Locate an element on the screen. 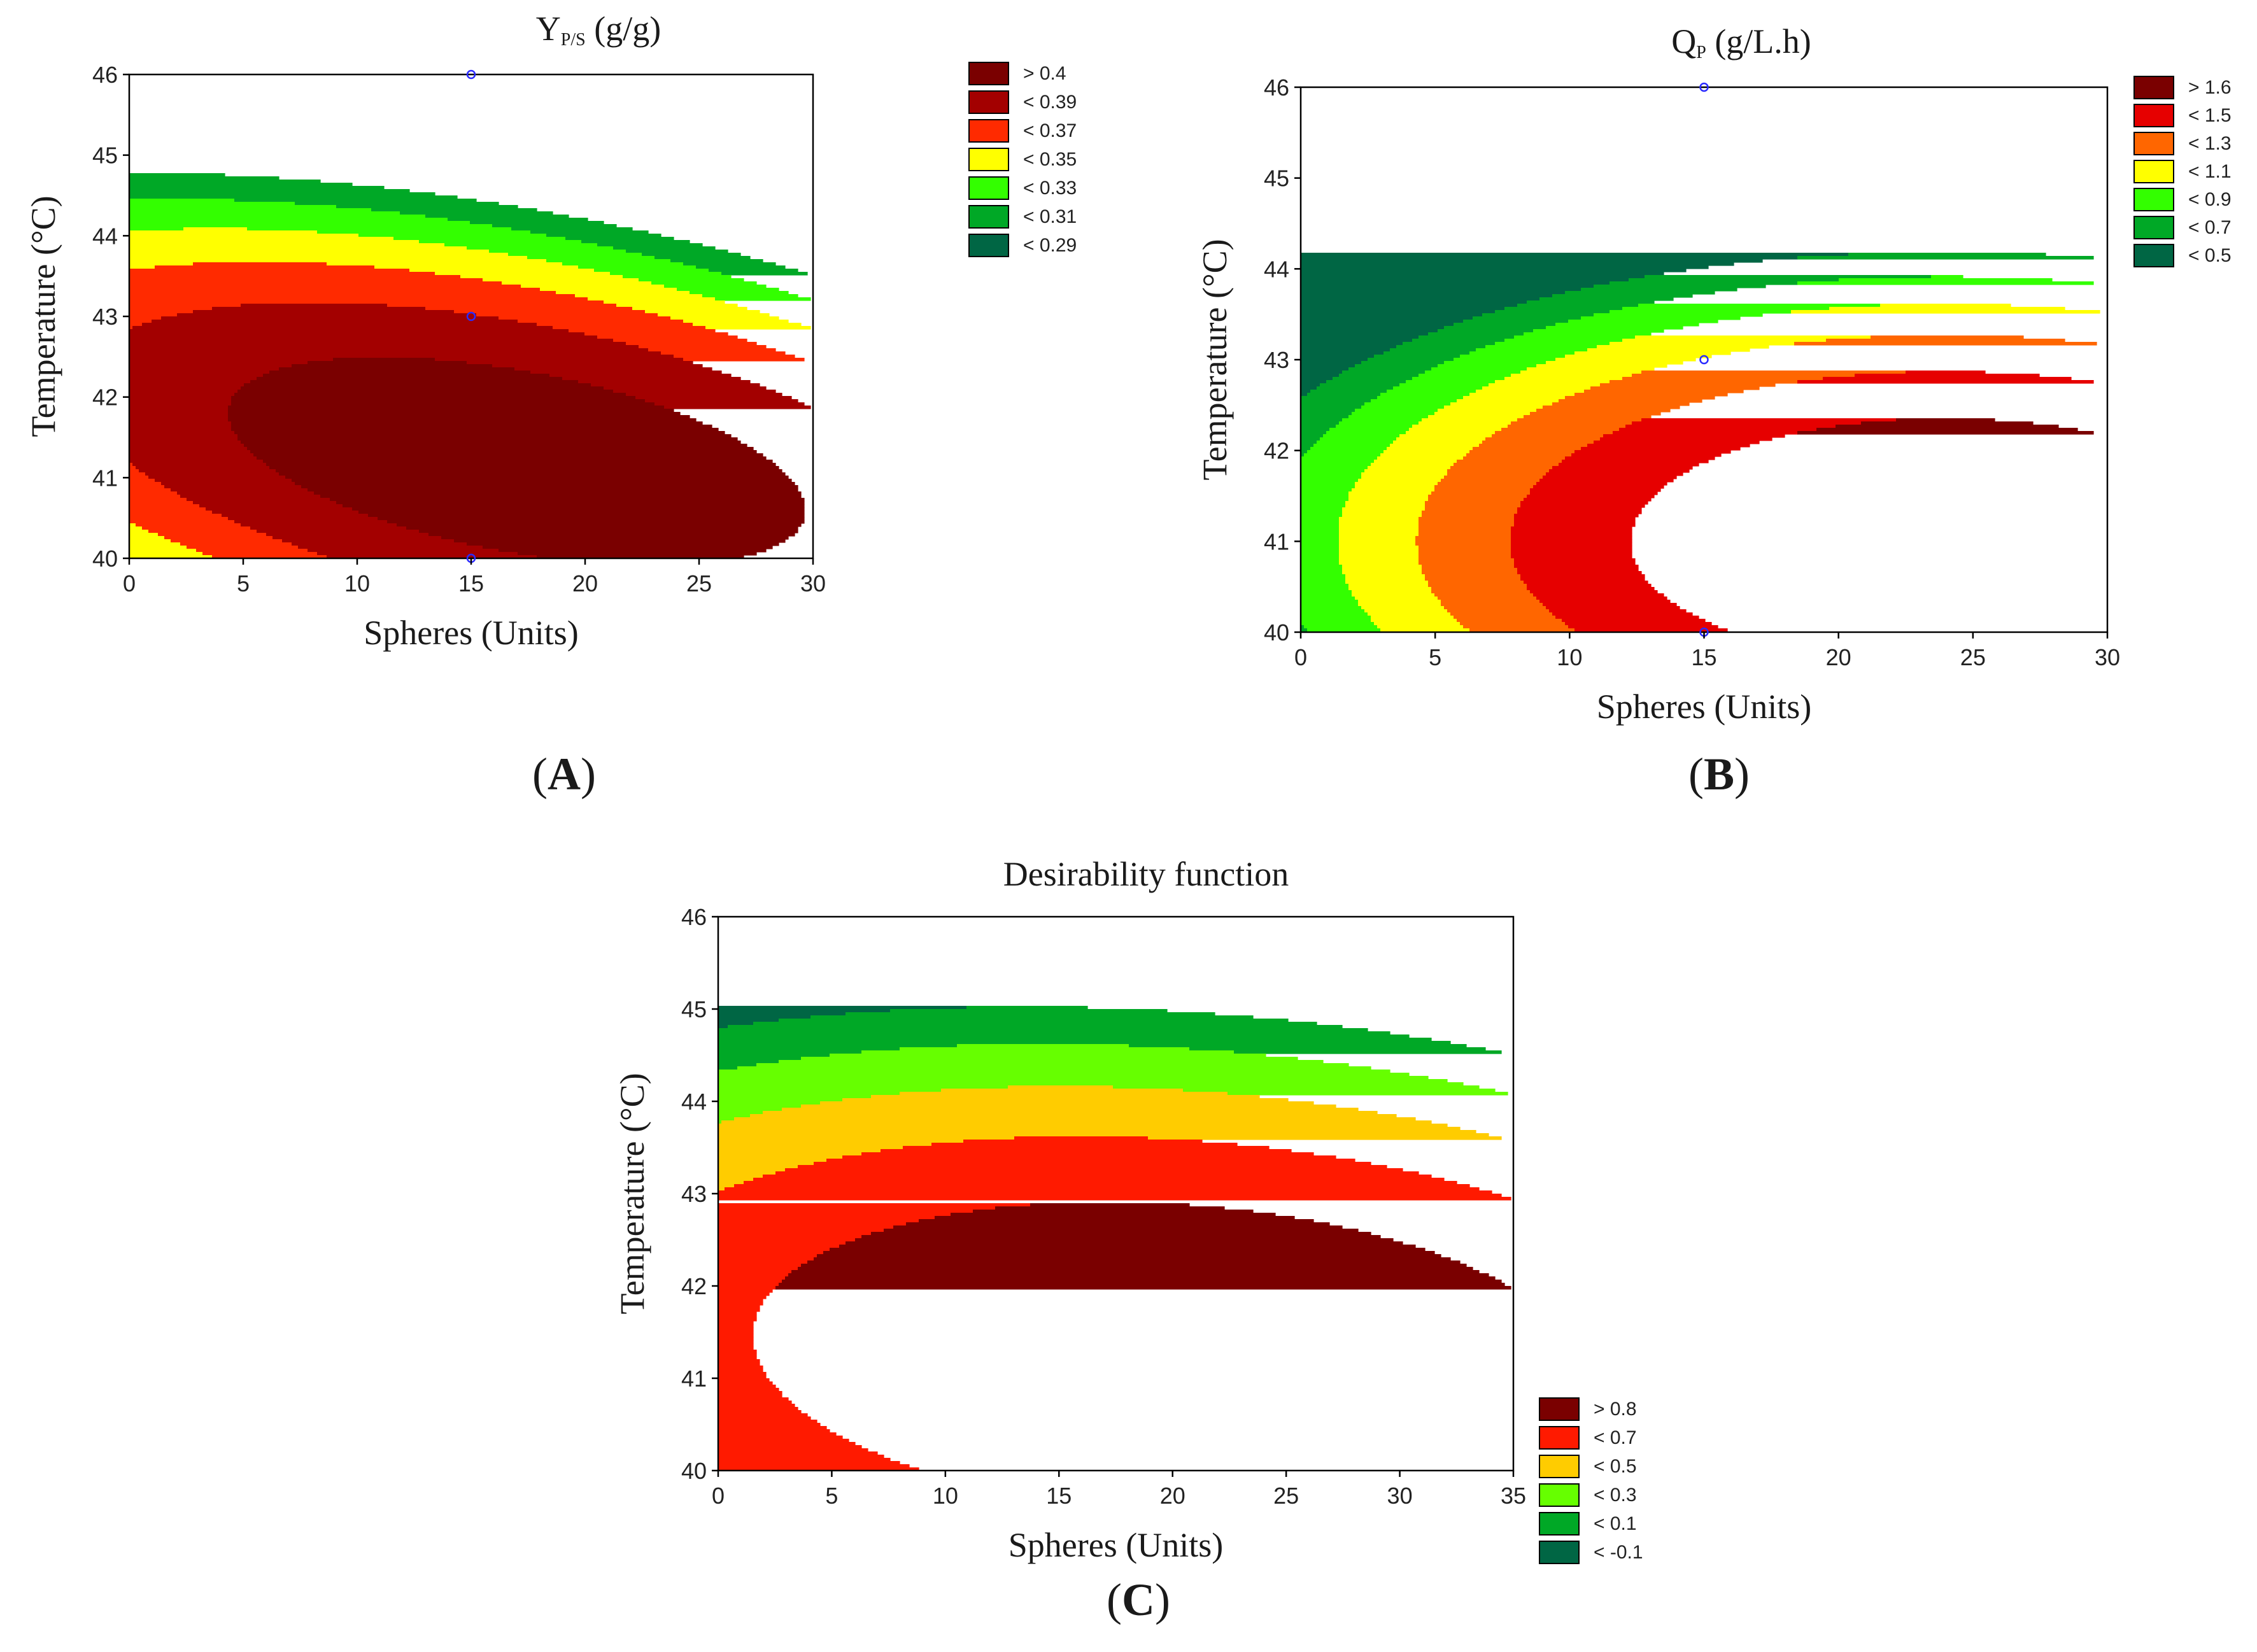 This screenshot has width=2257, height=1652. legend-label: < 0.31 is located at coordinates (1050, 216).